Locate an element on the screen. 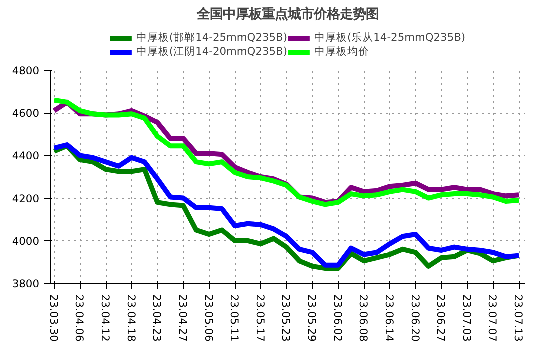 This screenshot has width=550, height=350. legend-label: 中厚板(乐从14-25mmQ235B) is located at coordinates (390, 37).